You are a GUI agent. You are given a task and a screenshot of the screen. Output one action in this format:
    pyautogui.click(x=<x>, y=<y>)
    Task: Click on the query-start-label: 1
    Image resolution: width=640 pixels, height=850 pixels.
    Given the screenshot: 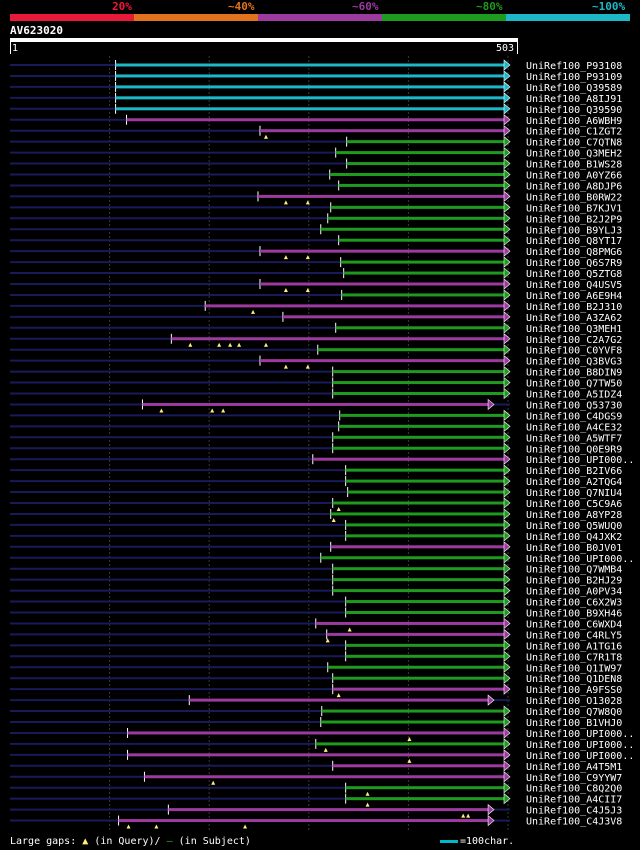 What is the action you would take?
    pyautogui.click(x=15, y=48)
    